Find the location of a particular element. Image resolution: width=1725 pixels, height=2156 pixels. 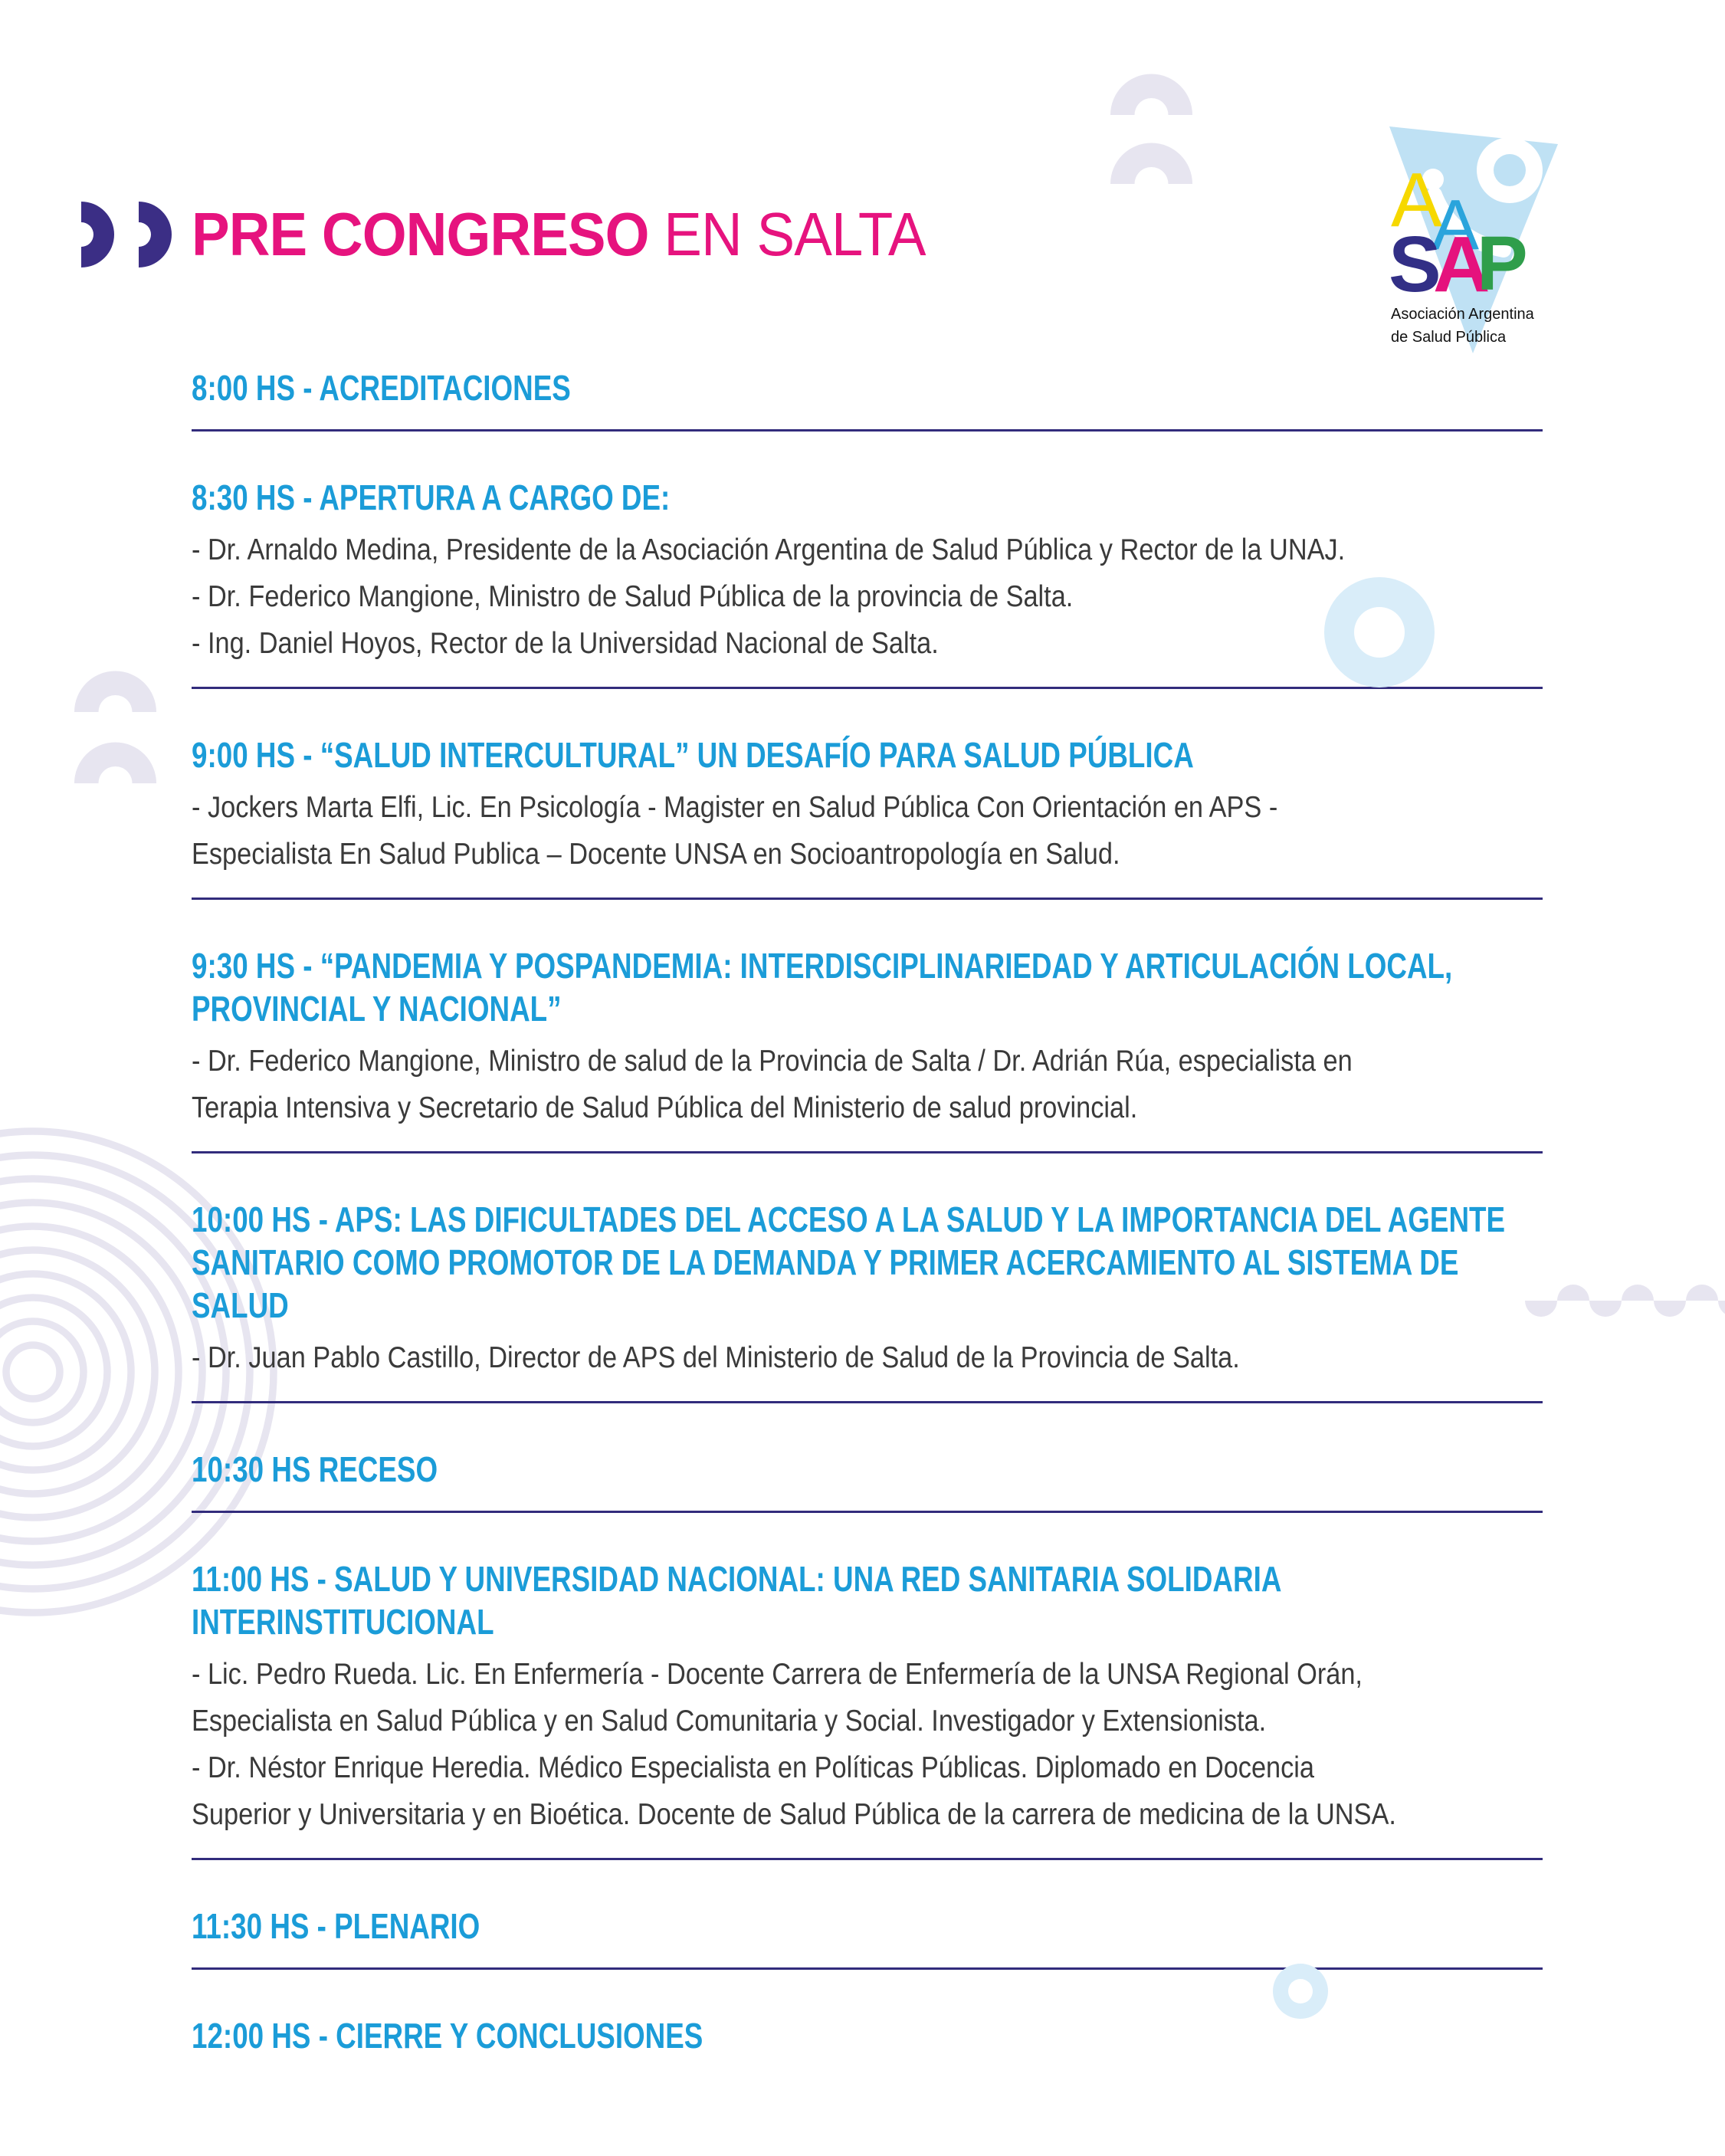

page-title: PRE CONGRESO EN SALTA is located at coordinates (559, 234).